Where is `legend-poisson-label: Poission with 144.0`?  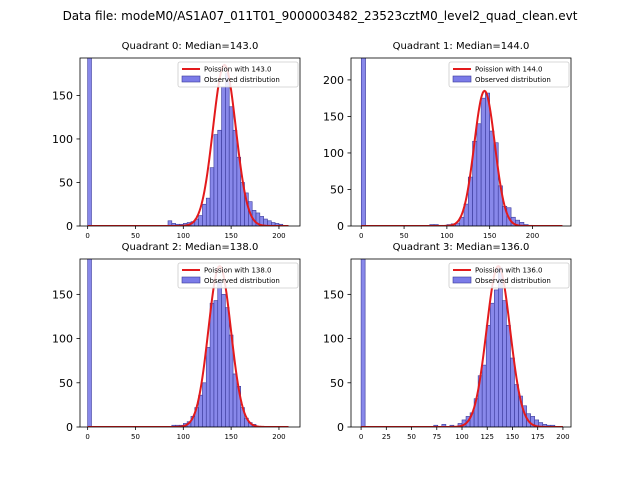 legend-poisson-label: Poission with 144.0 is located at coordinates (509, 70).